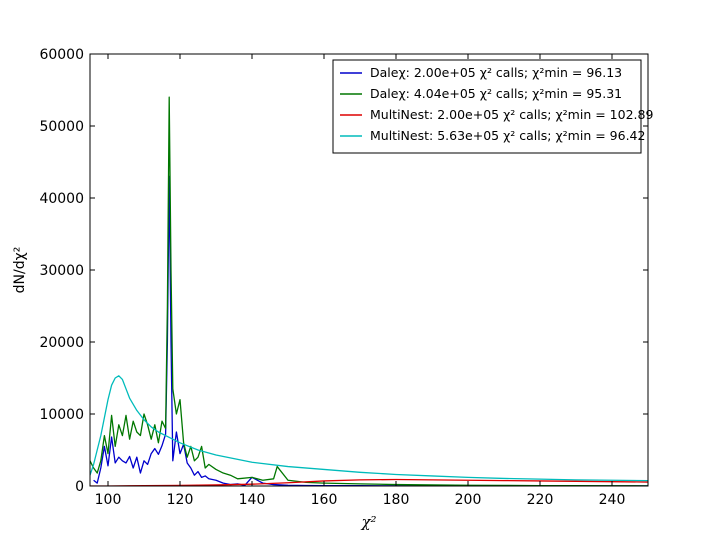 The height and width of the screenshot is (540, 720). What do you see at coordinates (61, 415) in the screenshot?
I see `y-tick-label-1: 10000` at bounding box center [61, 415].